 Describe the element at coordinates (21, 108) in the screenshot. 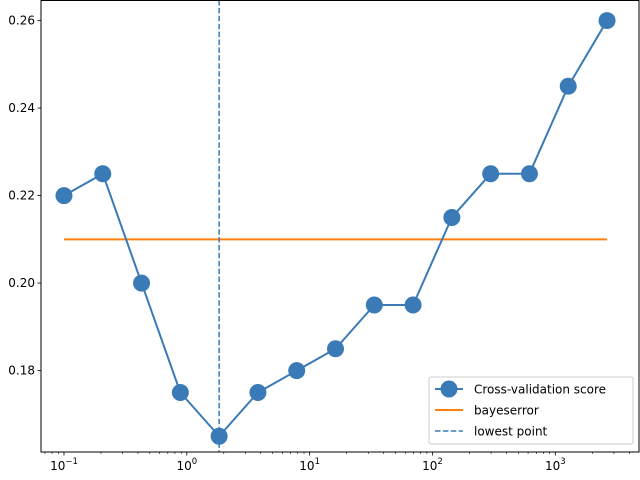

I see `y-tick-label: 0.24` at that location.